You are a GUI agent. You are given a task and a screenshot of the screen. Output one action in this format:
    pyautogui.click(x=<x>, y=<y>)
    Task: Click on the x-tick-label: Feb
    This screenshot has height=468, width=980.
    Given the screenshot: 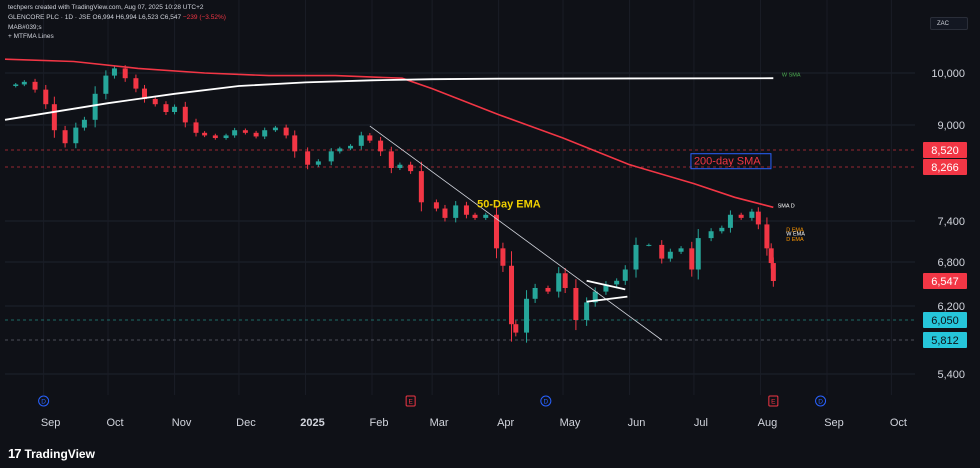 What is the action you would take?
    pyautogui.click(x=379, y=423)
    